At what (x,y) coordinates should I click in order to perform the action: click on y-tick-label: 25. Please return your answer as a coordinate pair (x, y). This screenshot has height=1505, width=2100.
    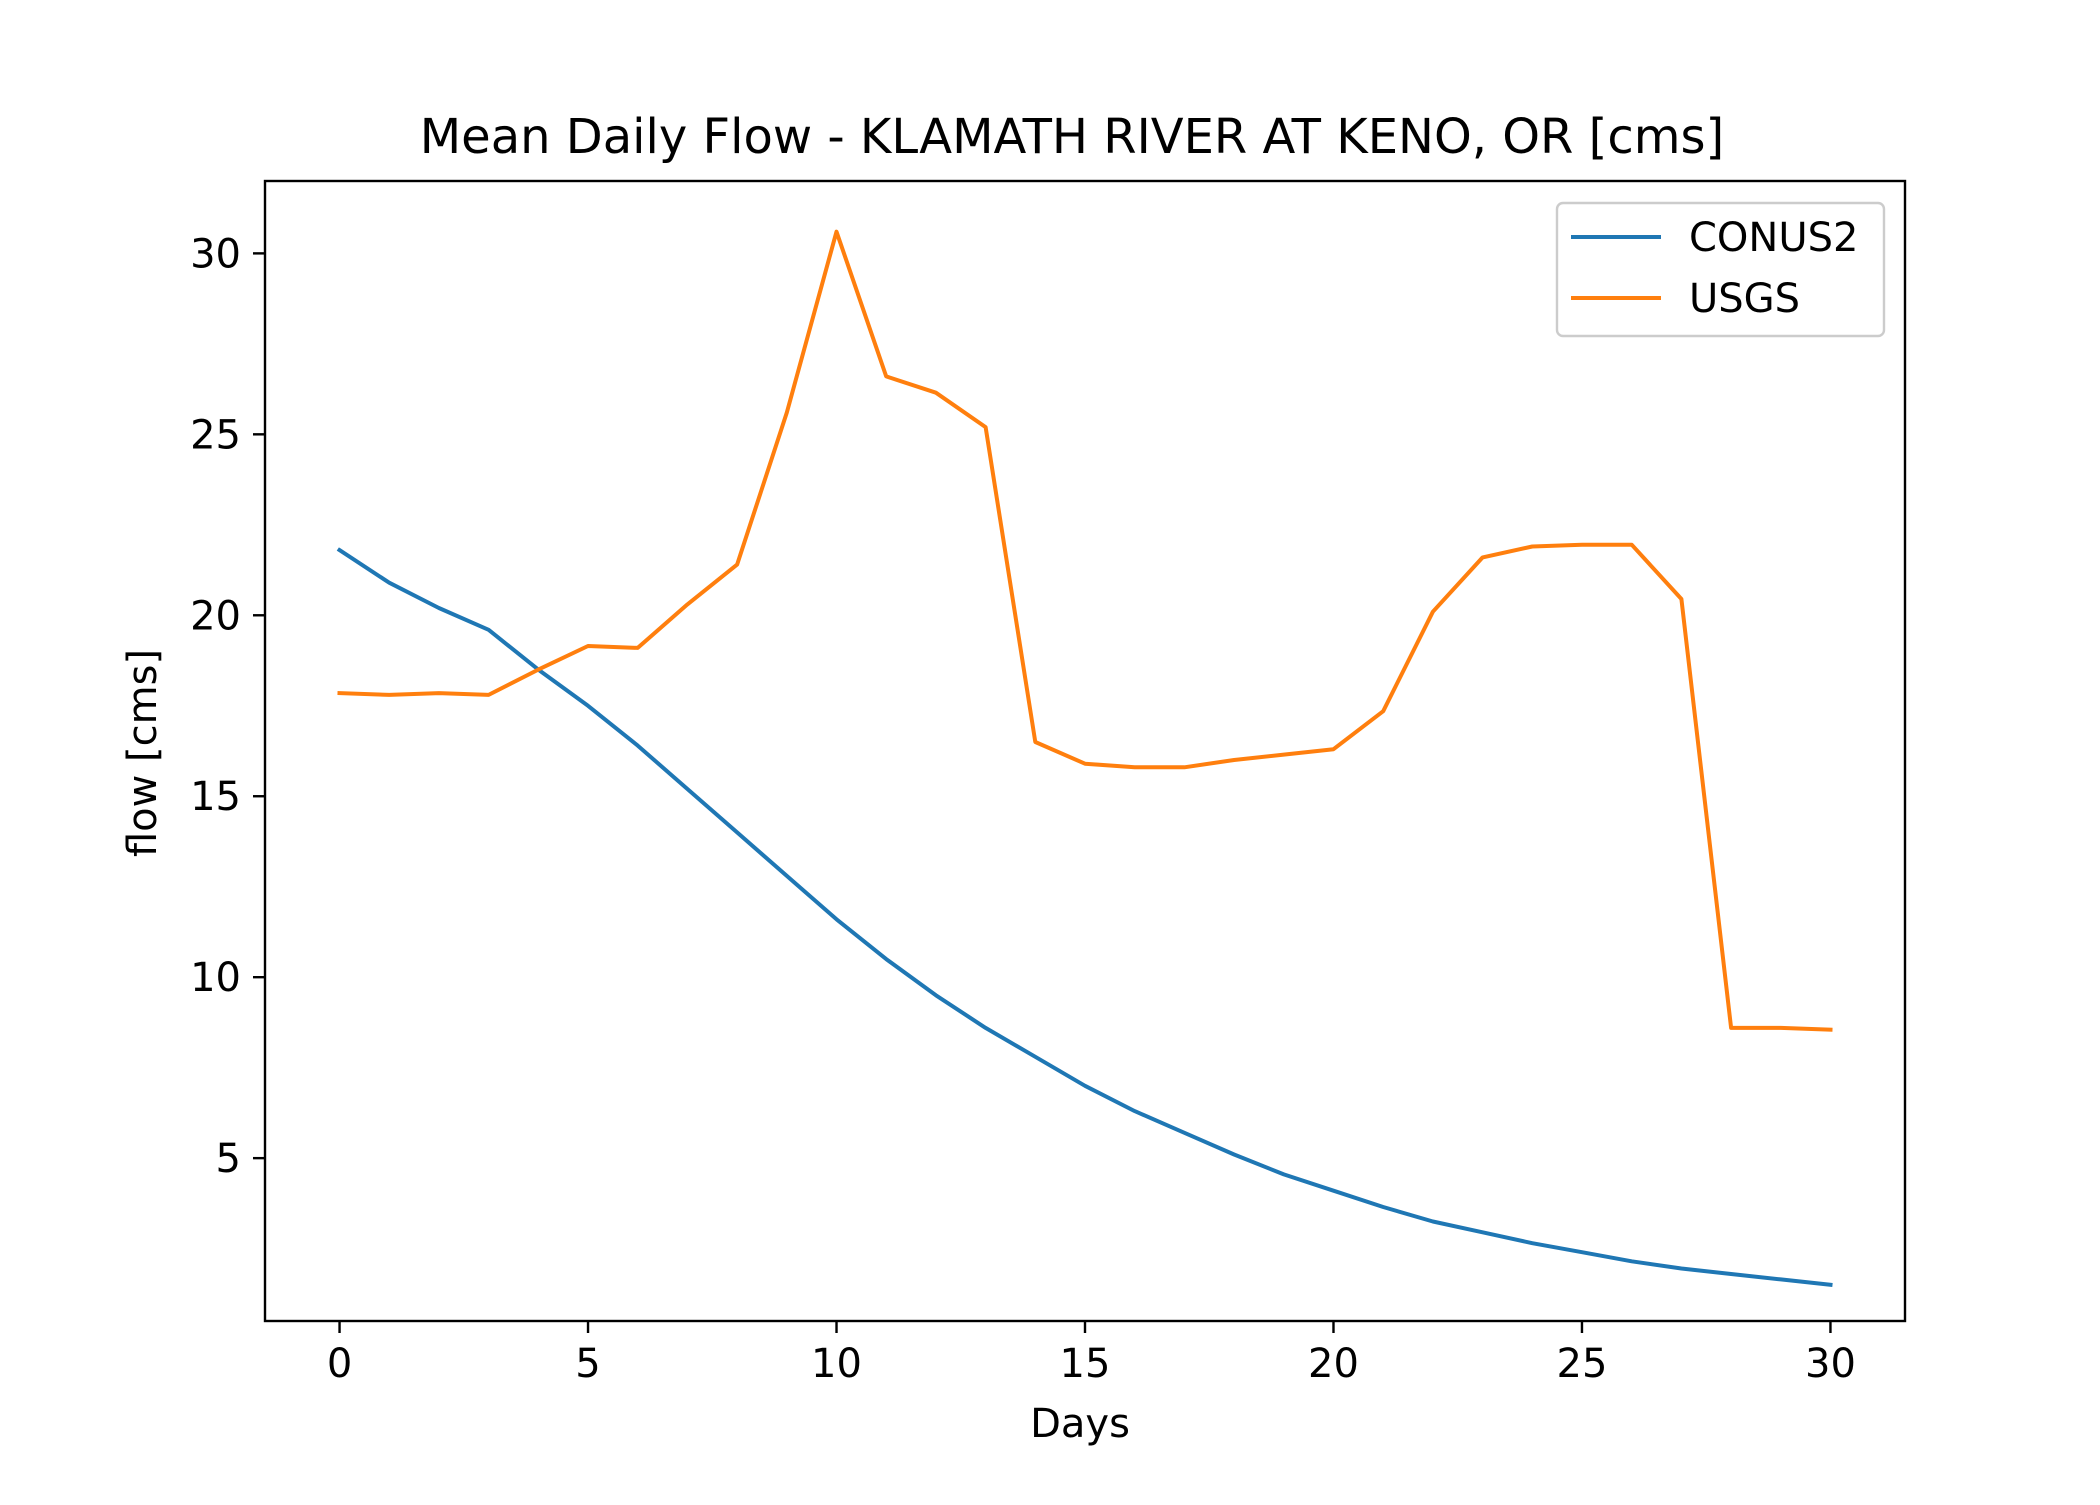
    Looking at the image, I should click on (215, 435).